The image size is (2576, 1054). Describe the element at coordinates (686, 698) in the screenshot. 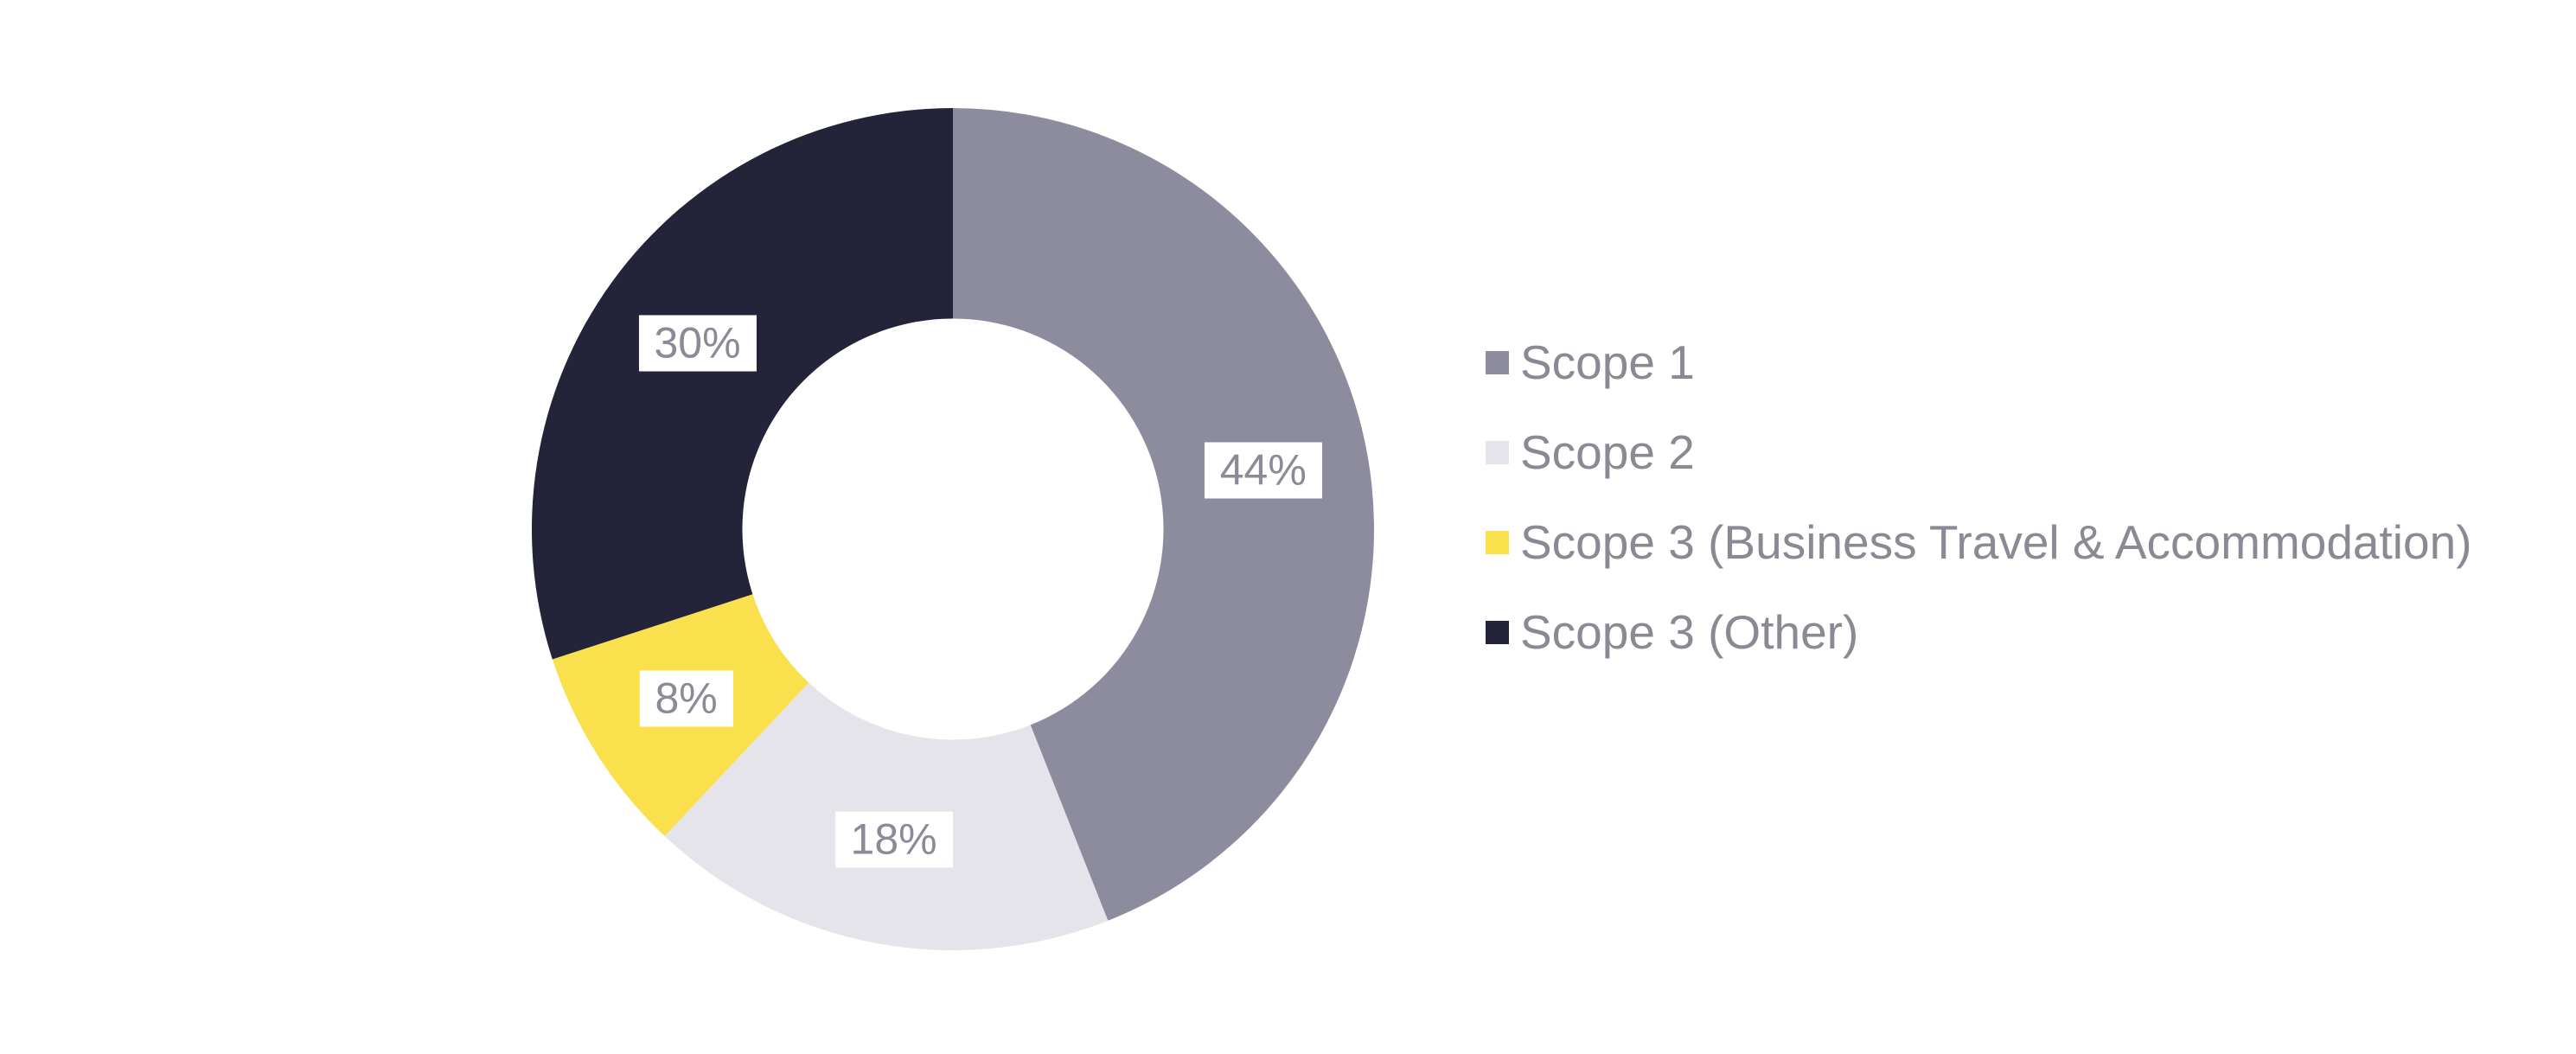

I see `slice-data-label: 8%` at that location.